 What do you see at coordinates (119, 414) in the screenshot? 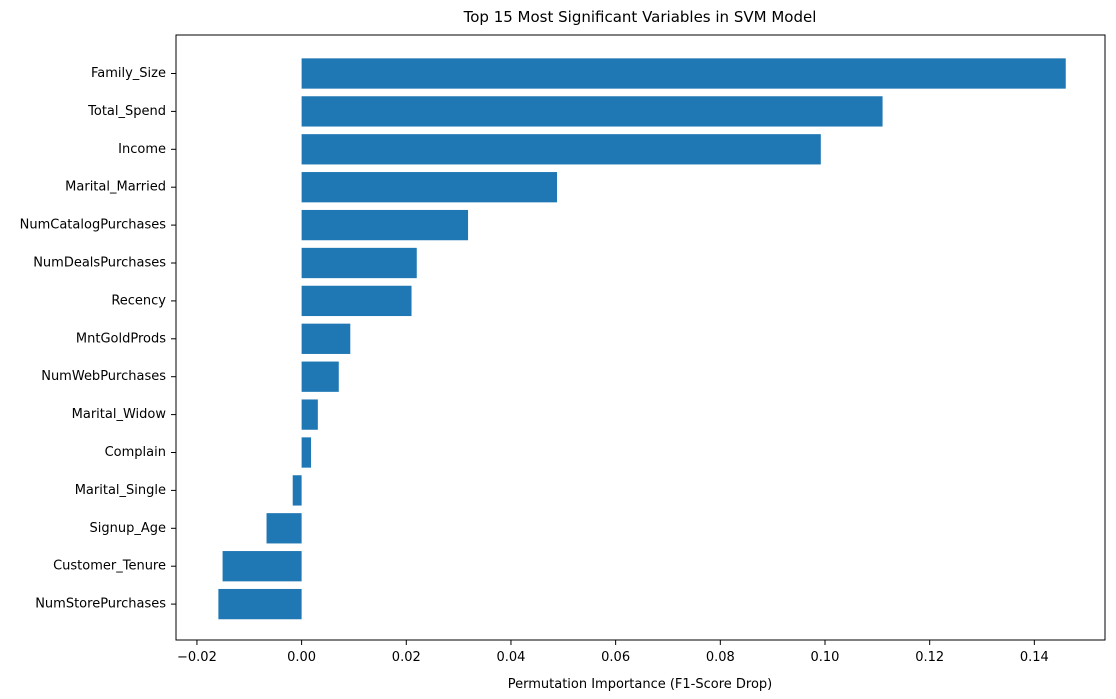
I see `y-tick-label: Marital_Widow` at bounding box center [119, 414].